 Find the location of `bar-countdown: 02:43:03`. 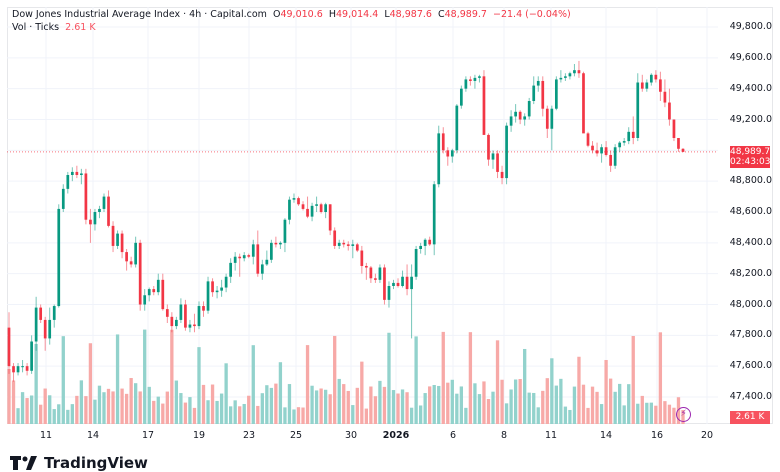

bar-countdown: 02:43:03 is located at coordinates (750, 162).